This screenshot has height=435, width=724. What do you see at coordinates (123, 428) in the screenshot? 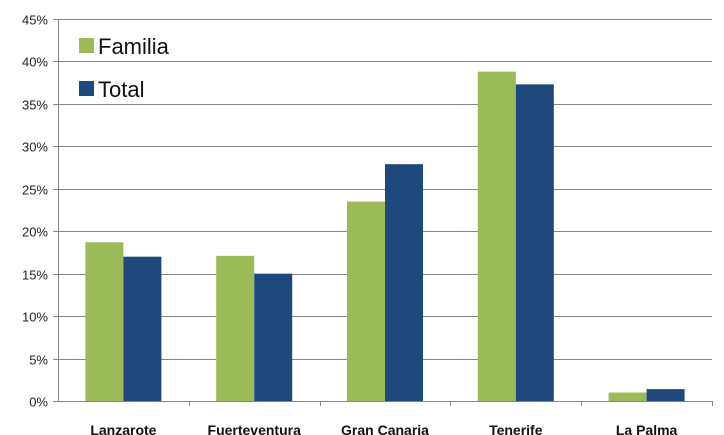
I see `x-category-label-lanzarote: Lanzarote` at bounding box center [123, 428].